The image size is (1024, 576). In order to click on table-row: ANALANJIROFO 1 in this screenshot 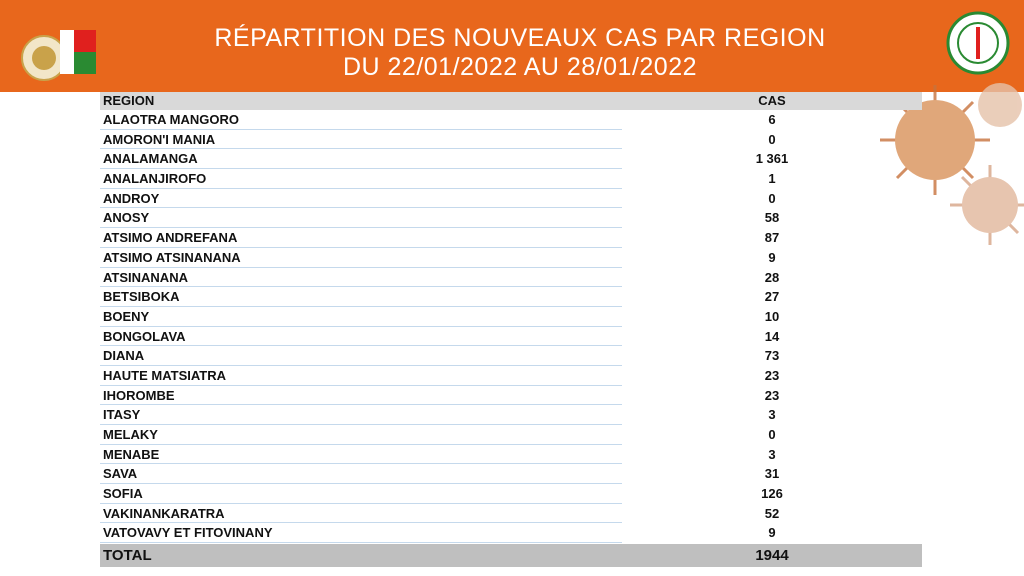, I will do `click(511, 179)`.